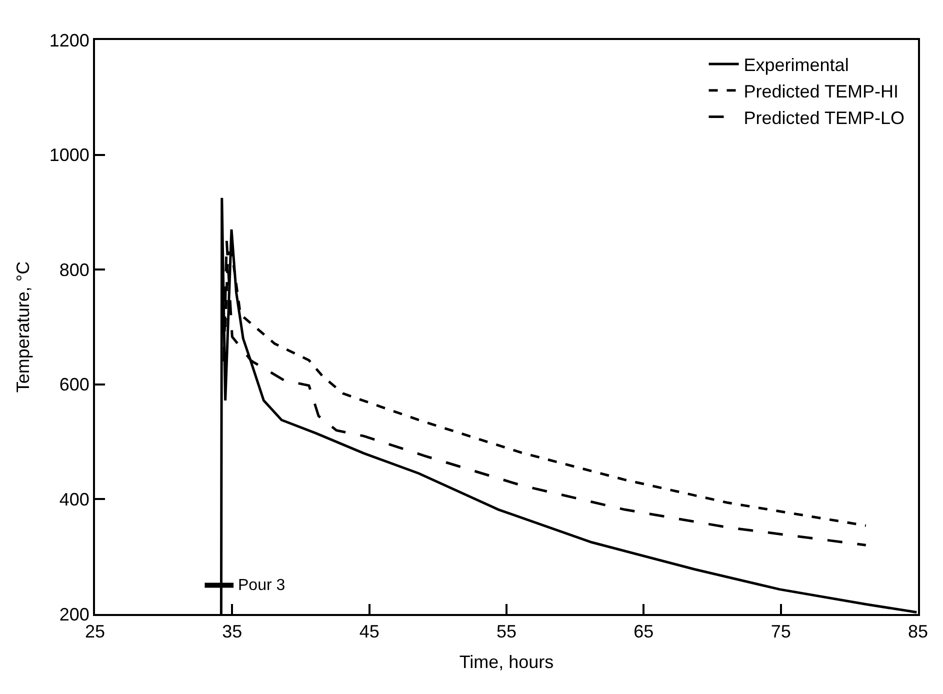 The height and width of the screenshot is (694, 943). I want to click on annotation: Pour 3, so click(262, 585).